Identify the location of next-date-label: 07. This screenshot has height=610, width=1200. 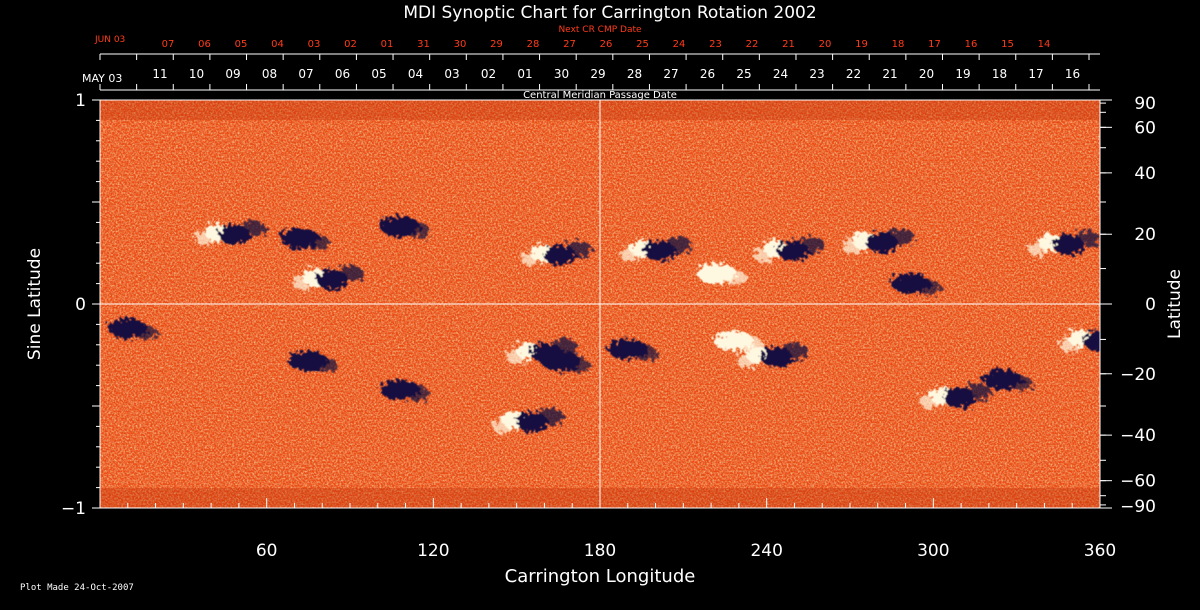
(168, 44).